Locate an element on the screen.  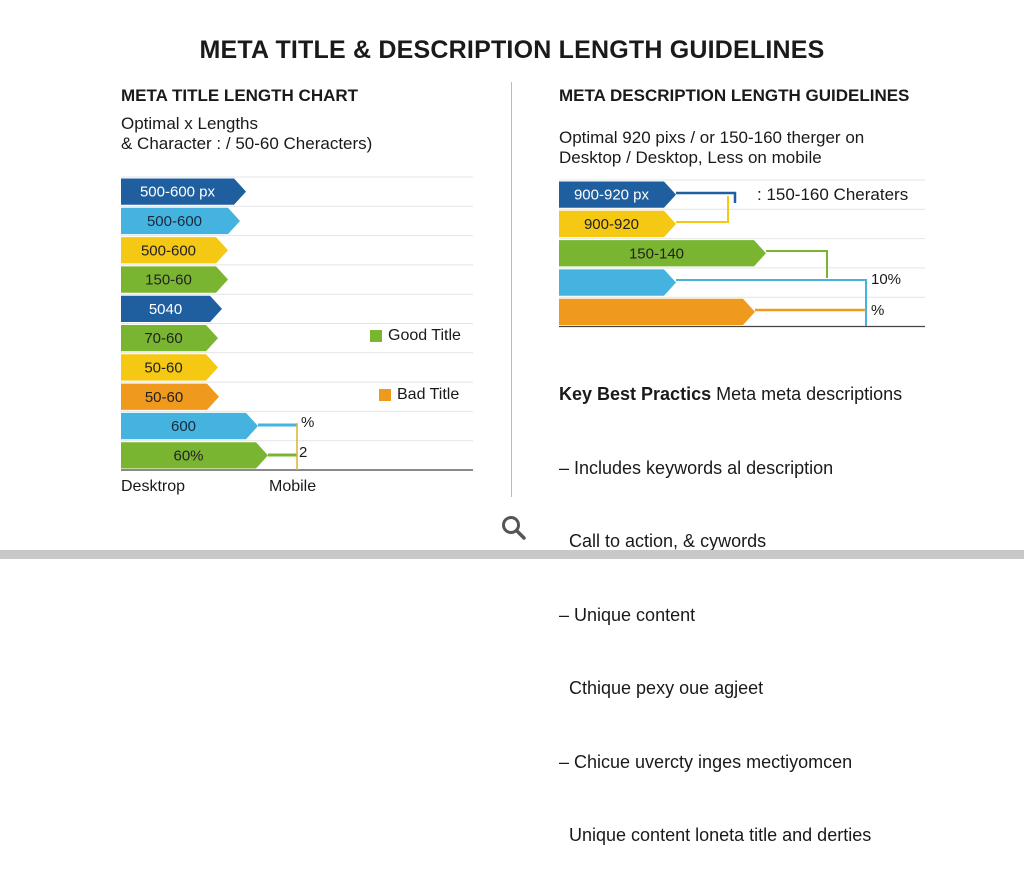
legend-good: Good Title is located at coordinates (415, 336).